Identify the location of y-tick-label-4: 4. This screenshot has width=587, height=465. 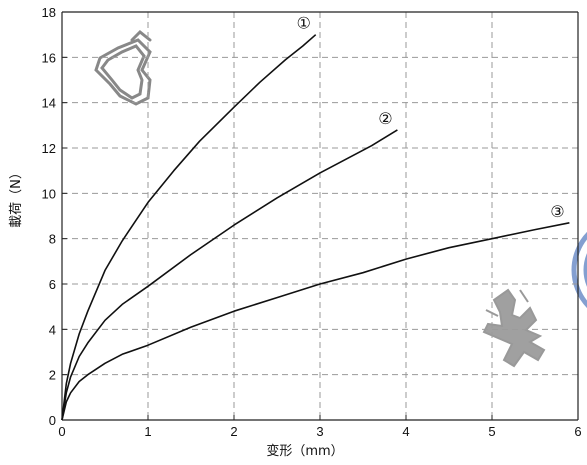
(52, 329).